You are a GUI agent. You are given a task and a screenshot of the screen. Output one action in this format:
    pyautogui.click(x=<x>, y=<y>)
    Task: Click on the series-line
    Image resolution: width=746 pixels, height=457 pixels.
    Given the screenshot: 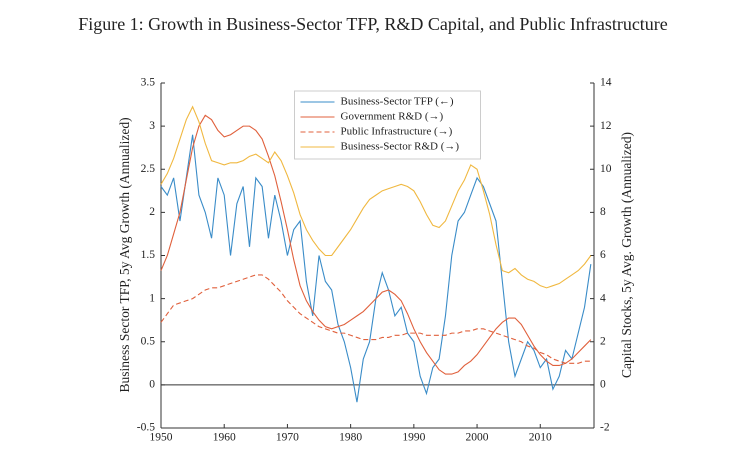 What is the action you would take?
    pyautogui.click(x=375, y=319)
    